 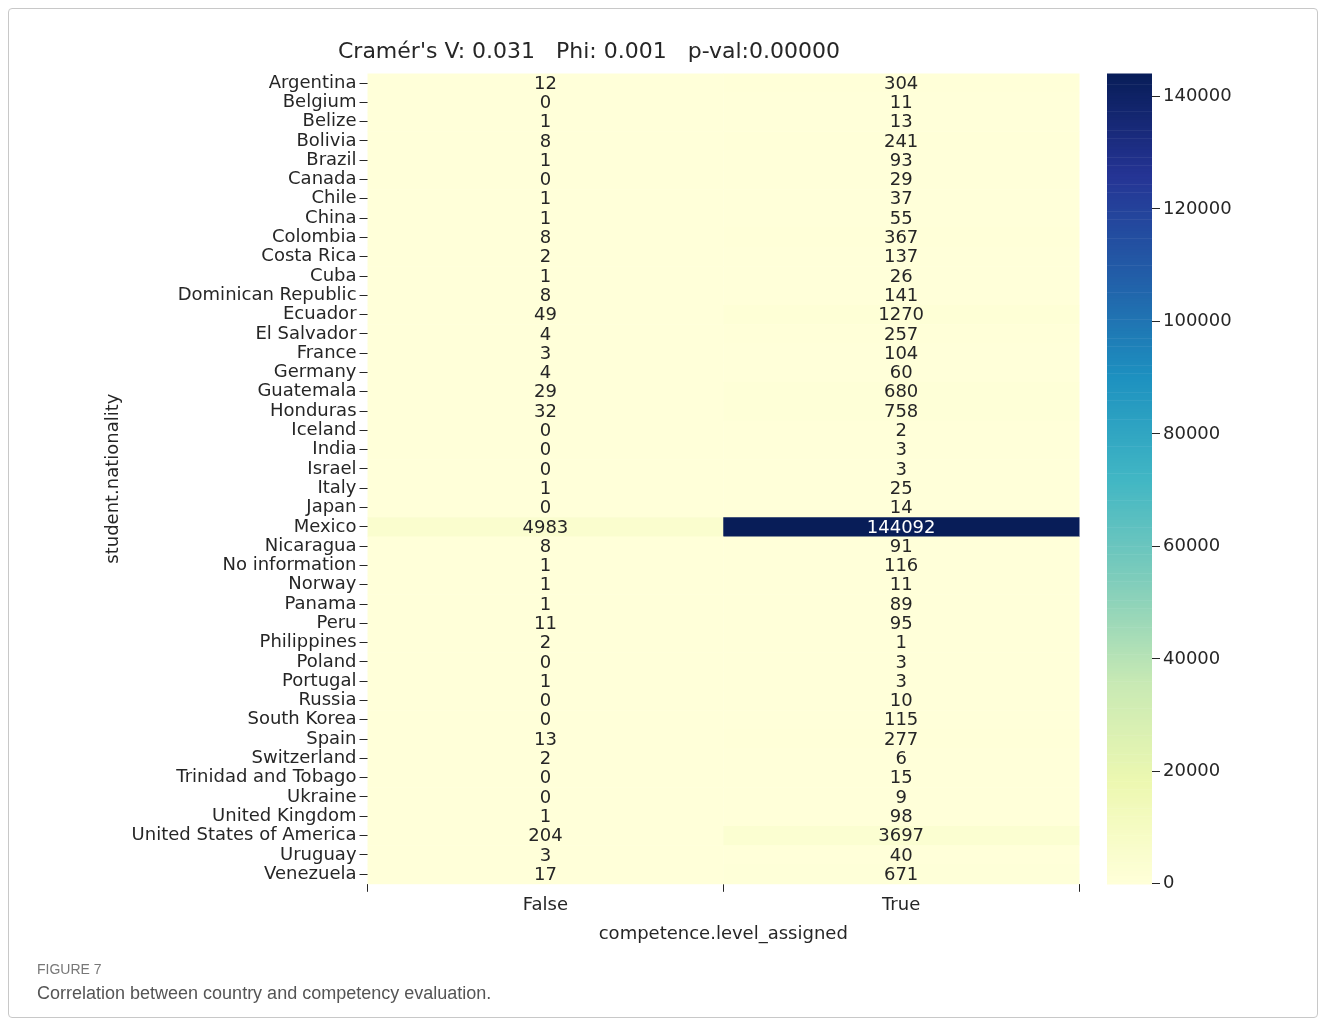 I want to click on data-label: 671, so click(x=901, y=873).